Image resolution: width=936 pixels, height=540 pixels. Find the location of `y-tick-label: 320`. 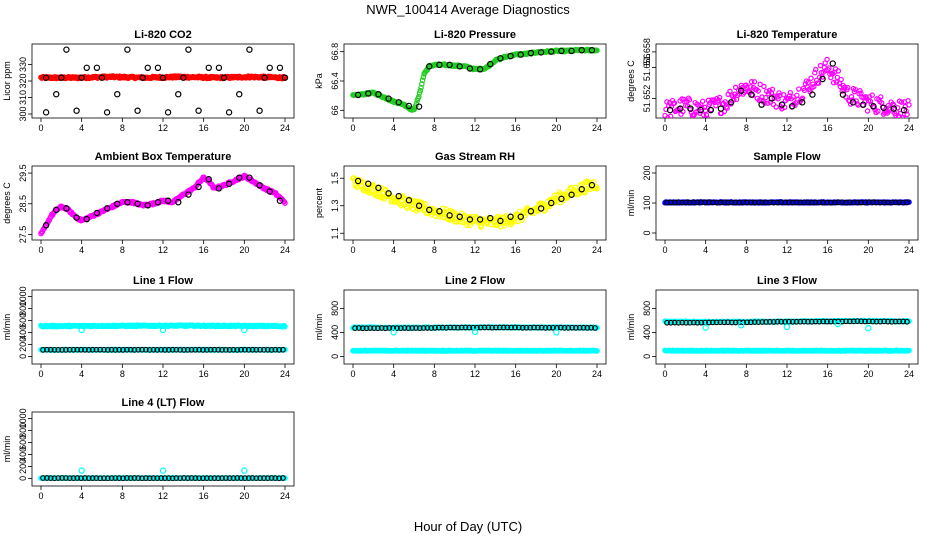

y-tick-label: 320 is located at coordinates (23, 80).